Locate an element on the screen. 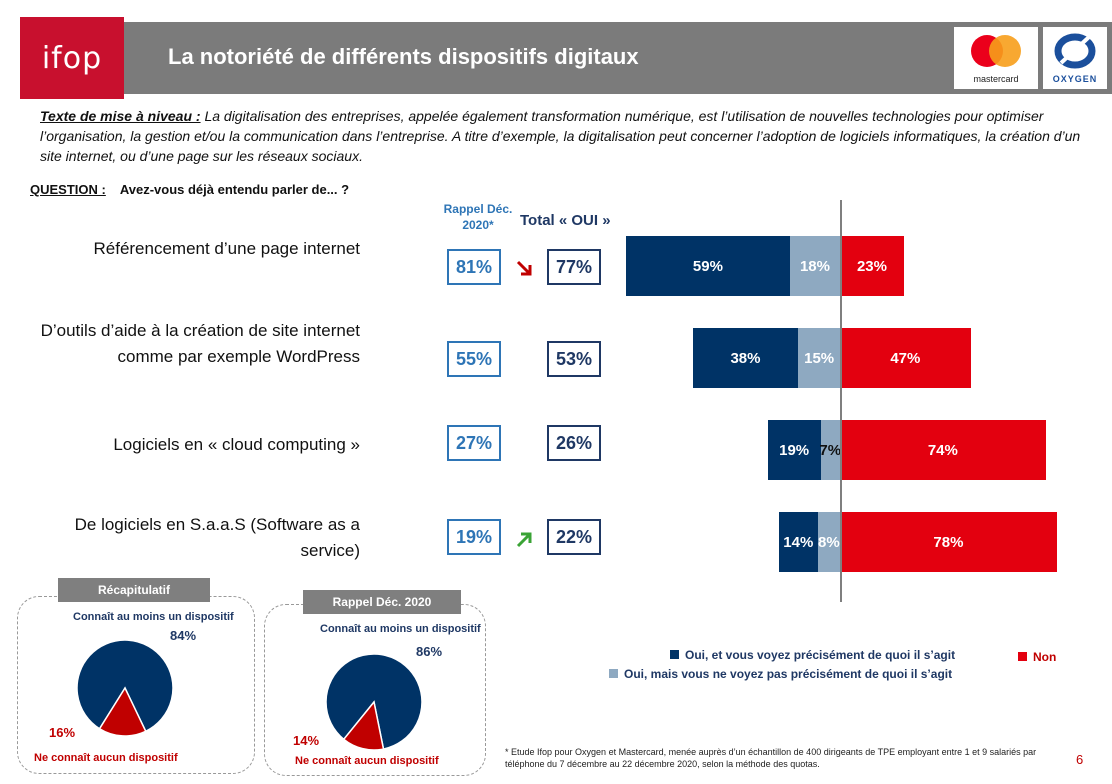  rappel-value-1: 81% is located at coordinates (474, 267).